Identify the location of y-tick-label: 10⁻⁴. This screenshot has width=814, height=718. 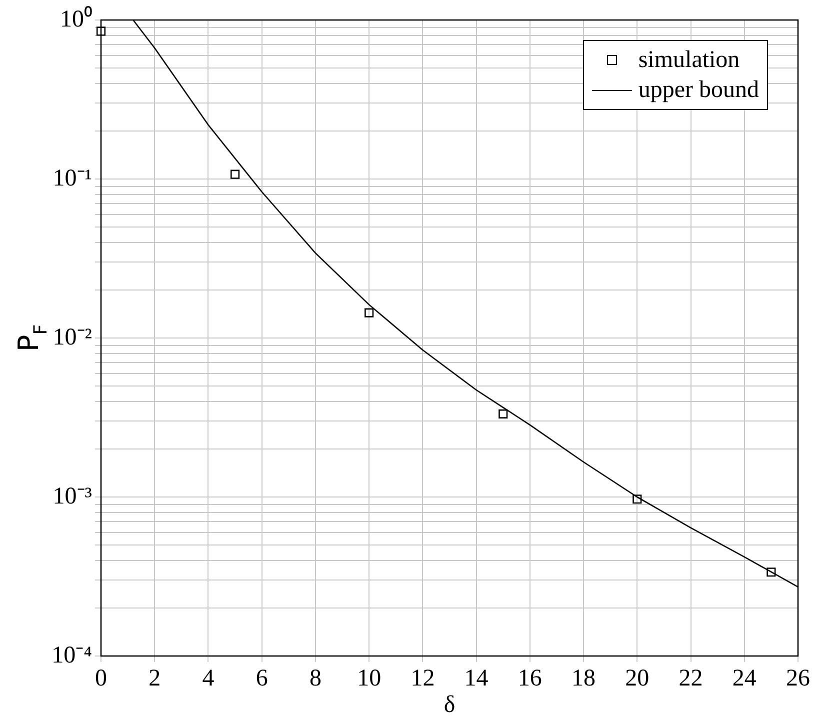
(72, 655).